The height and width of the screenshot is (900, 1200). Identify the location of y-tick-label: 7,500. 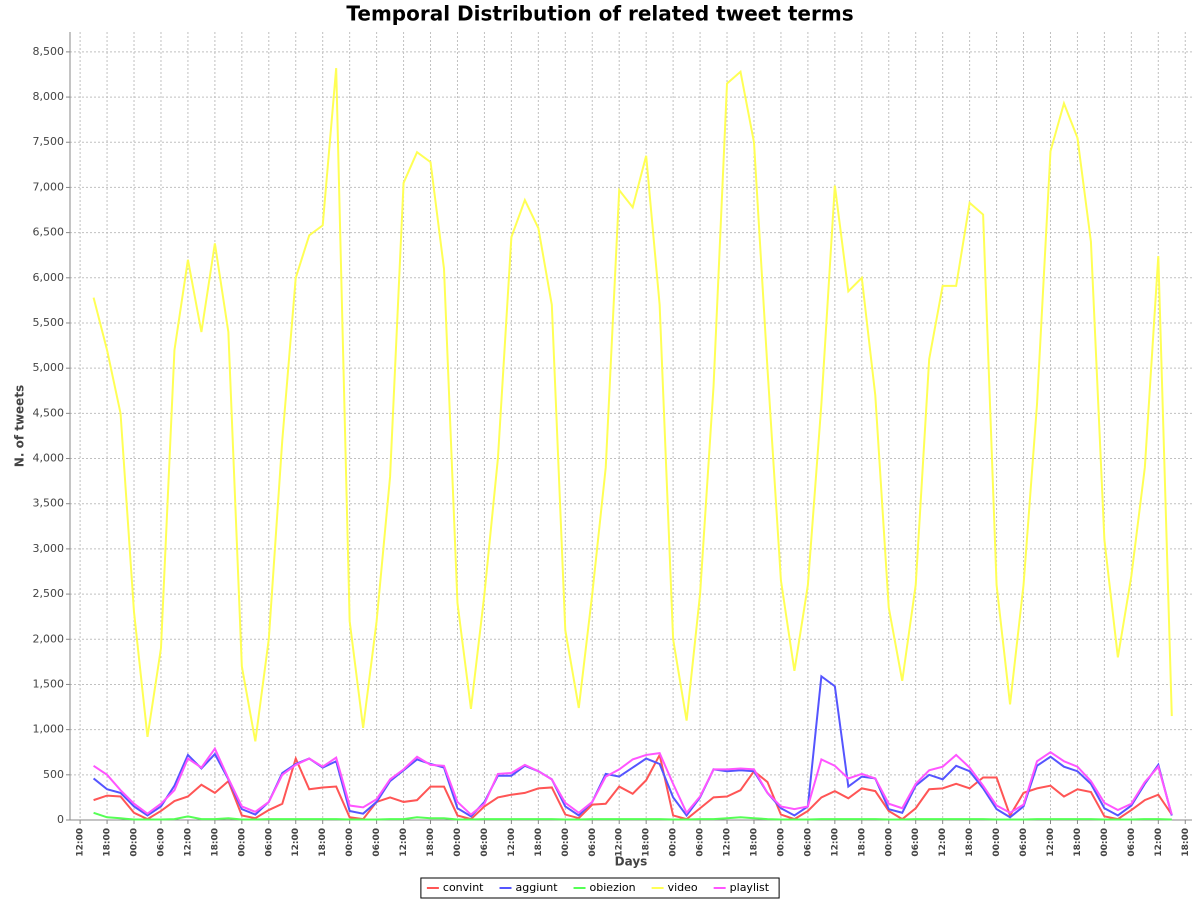
(49, 141).